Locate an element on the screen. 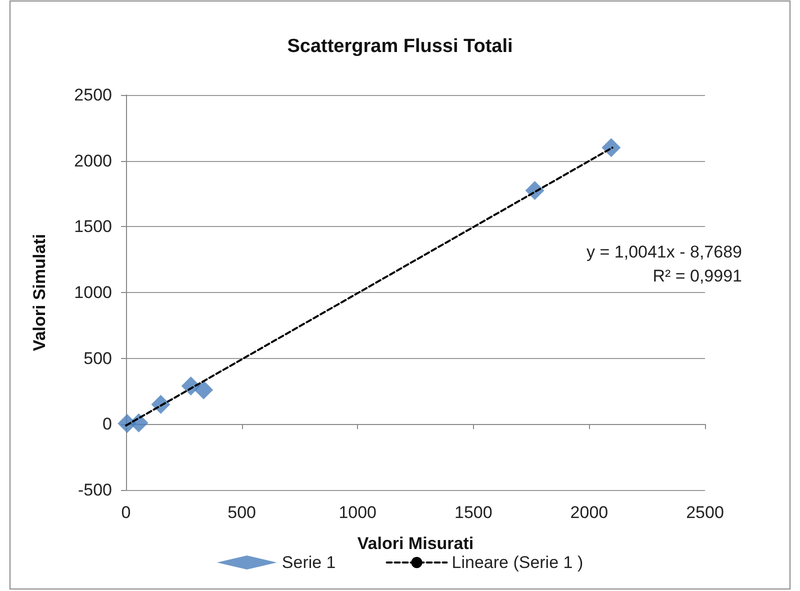  x-tick-label: 1000 is located at coordinates (357, 512).